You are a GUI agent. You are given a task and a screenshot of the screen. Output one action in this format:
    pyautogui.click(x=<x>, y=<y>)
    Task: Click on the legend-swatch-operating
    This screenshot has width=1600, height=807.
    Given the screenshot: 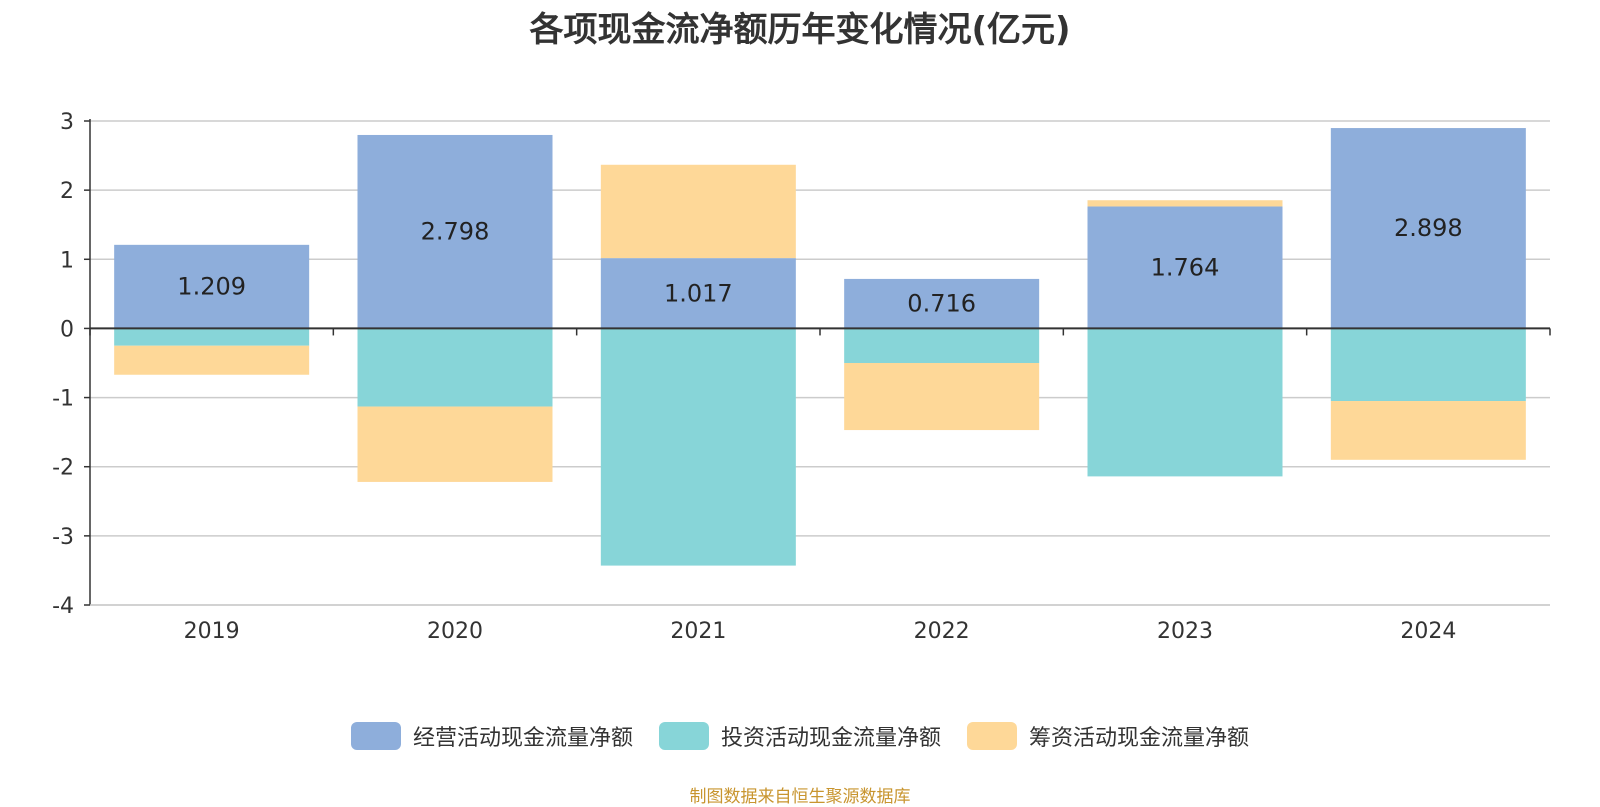 What is the action you would take?
    pyautogui.click(x=375, y=736)
    